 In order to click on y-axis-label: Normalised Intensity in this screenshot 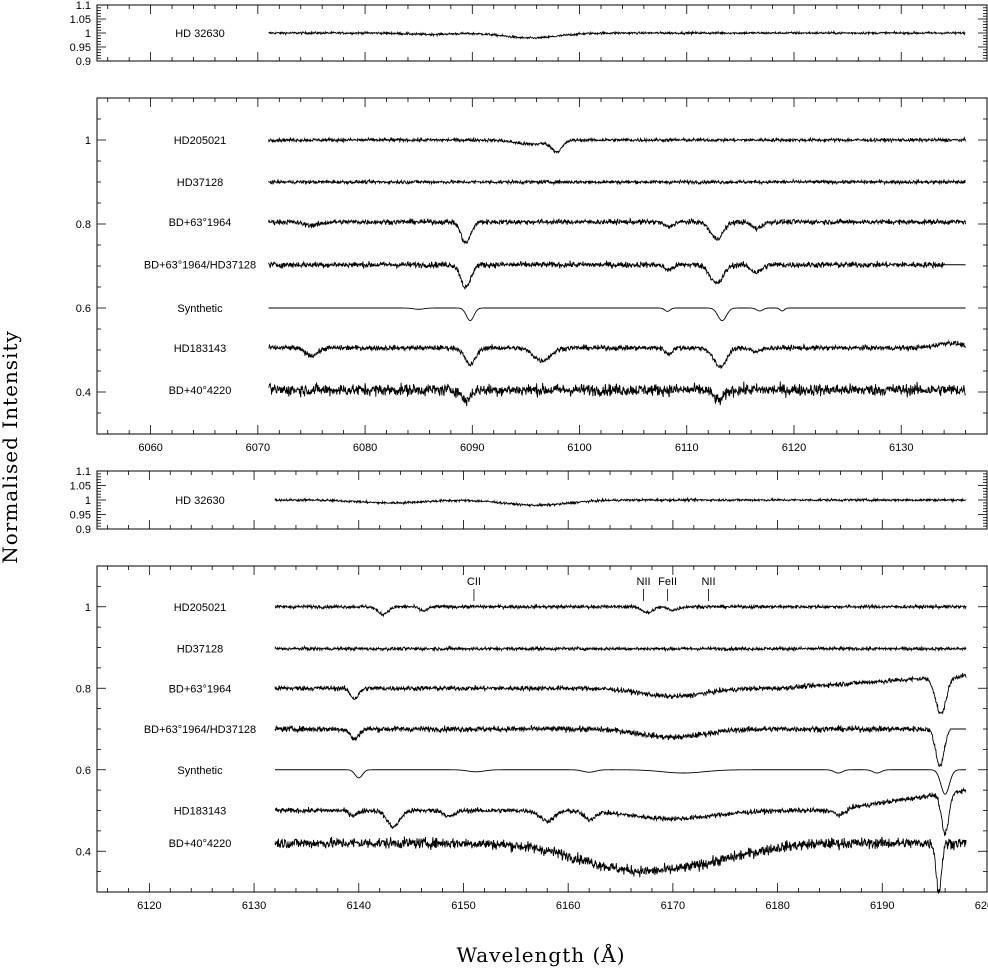, I will do `click(11, 447)`.